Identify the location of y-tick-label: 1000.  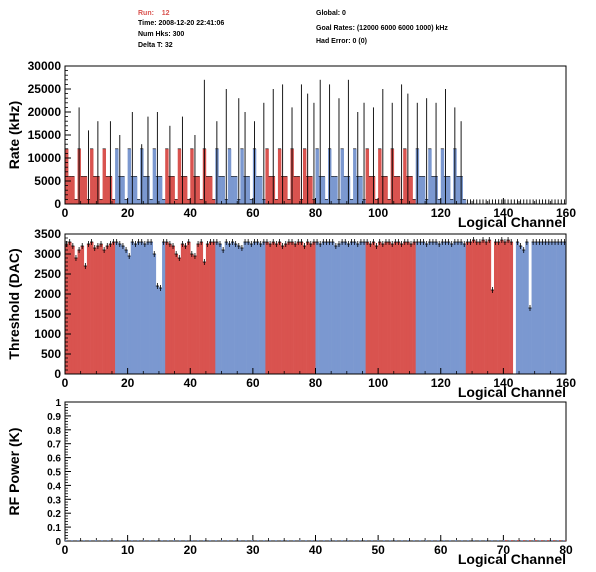
(47, 334).